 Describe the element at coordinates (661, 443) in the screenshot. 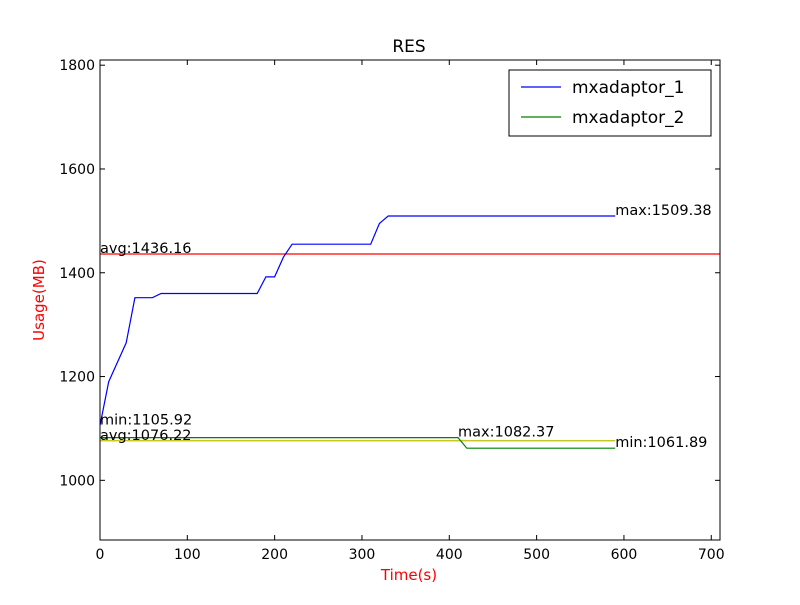

I see `data-annotation: min:1061.89` at that location.